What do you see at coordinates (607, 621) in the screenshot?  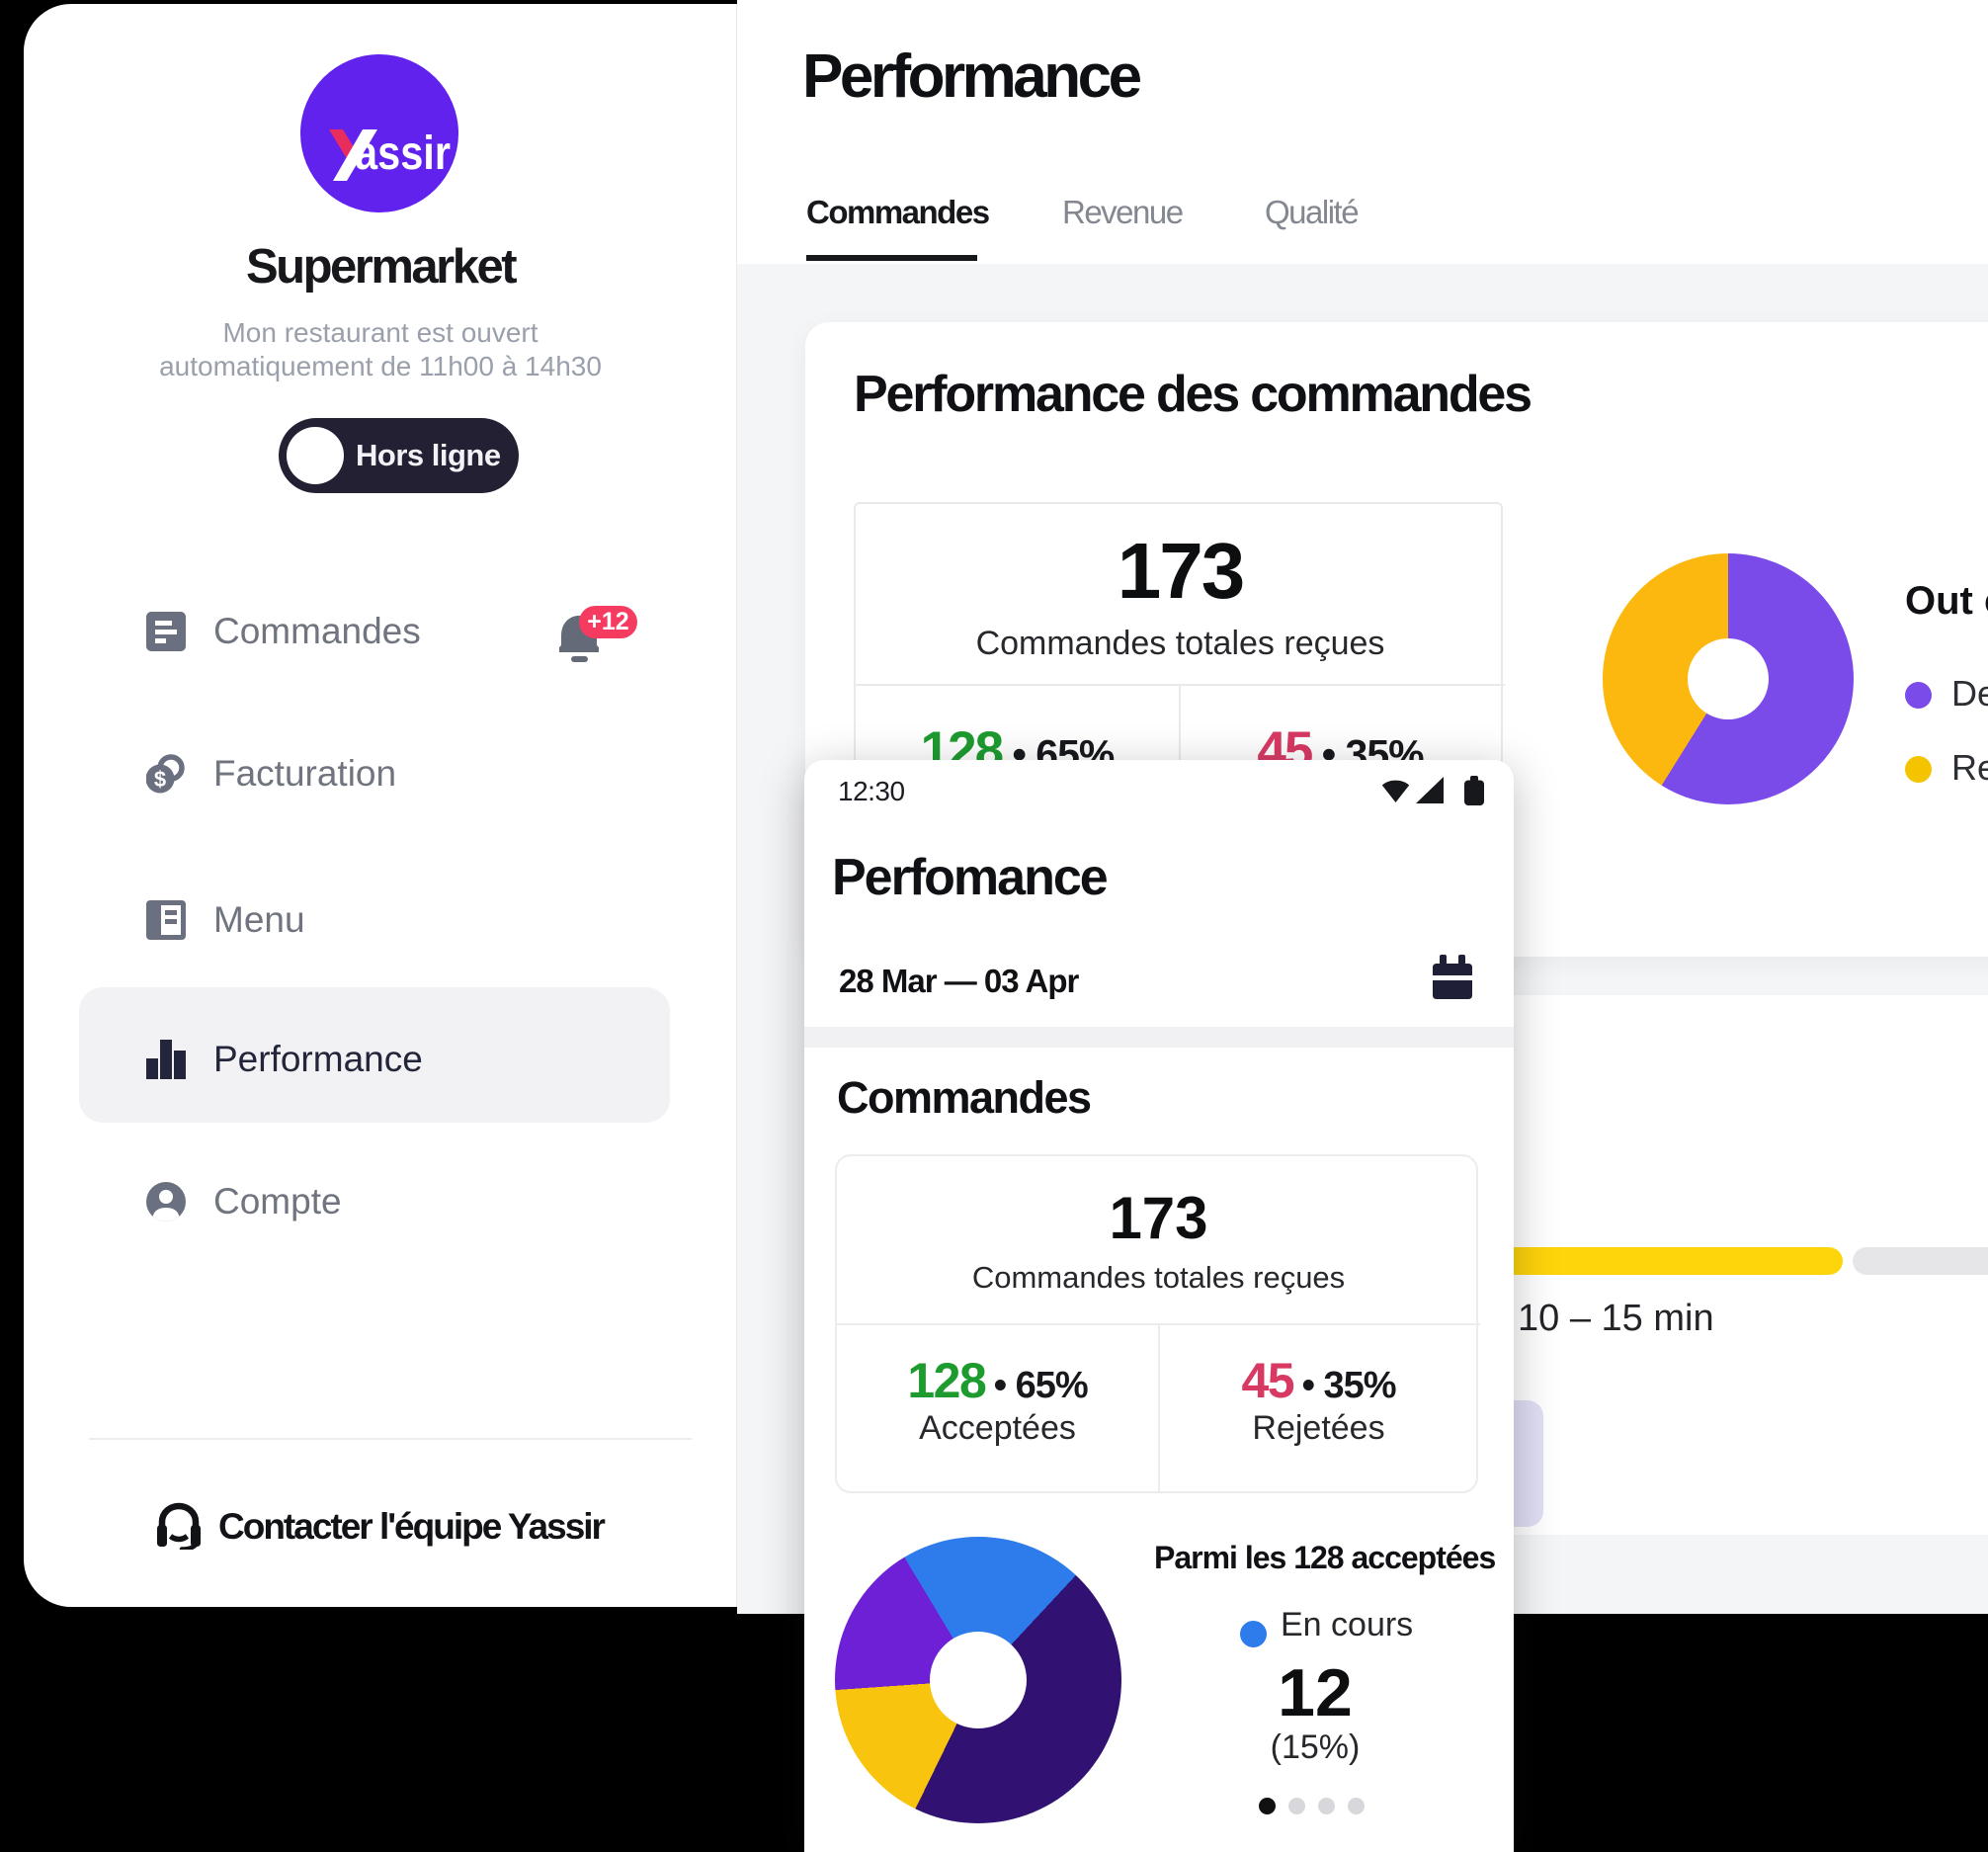 I see `svg-text: +12` at bounding box center [607, 621].